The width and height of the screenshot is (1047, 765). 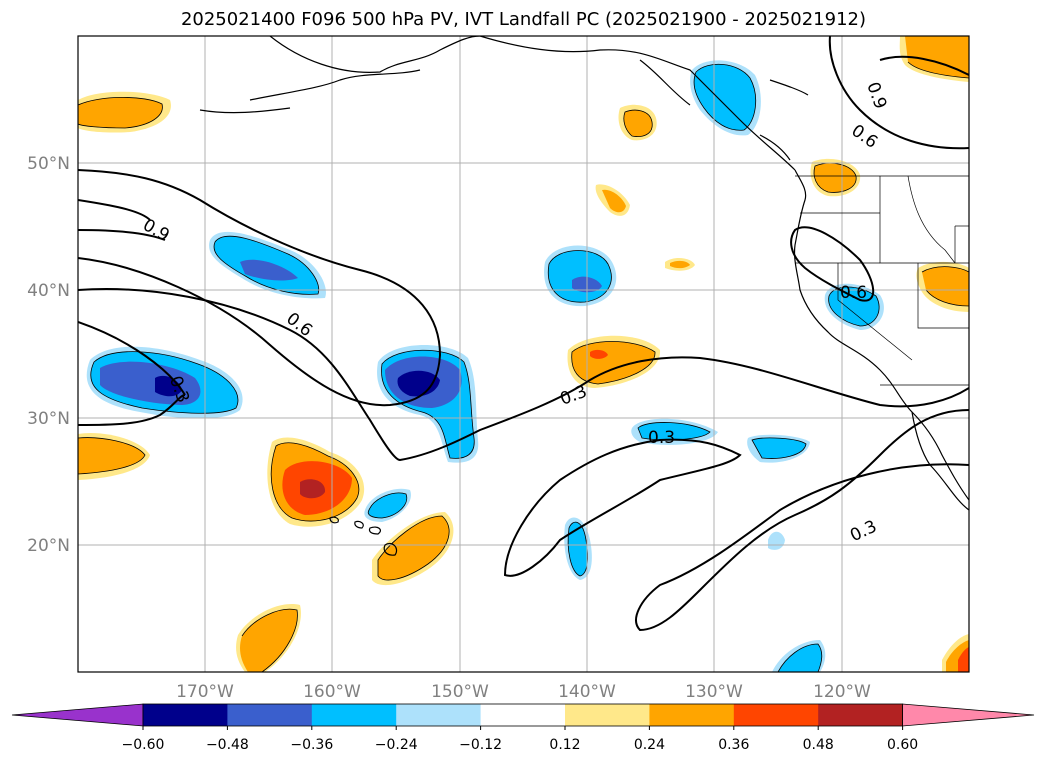 I want to click on longitude-labels: 170°W 160°W 150°W 140°W 130°W 120°W, so click(x=523, y=692).